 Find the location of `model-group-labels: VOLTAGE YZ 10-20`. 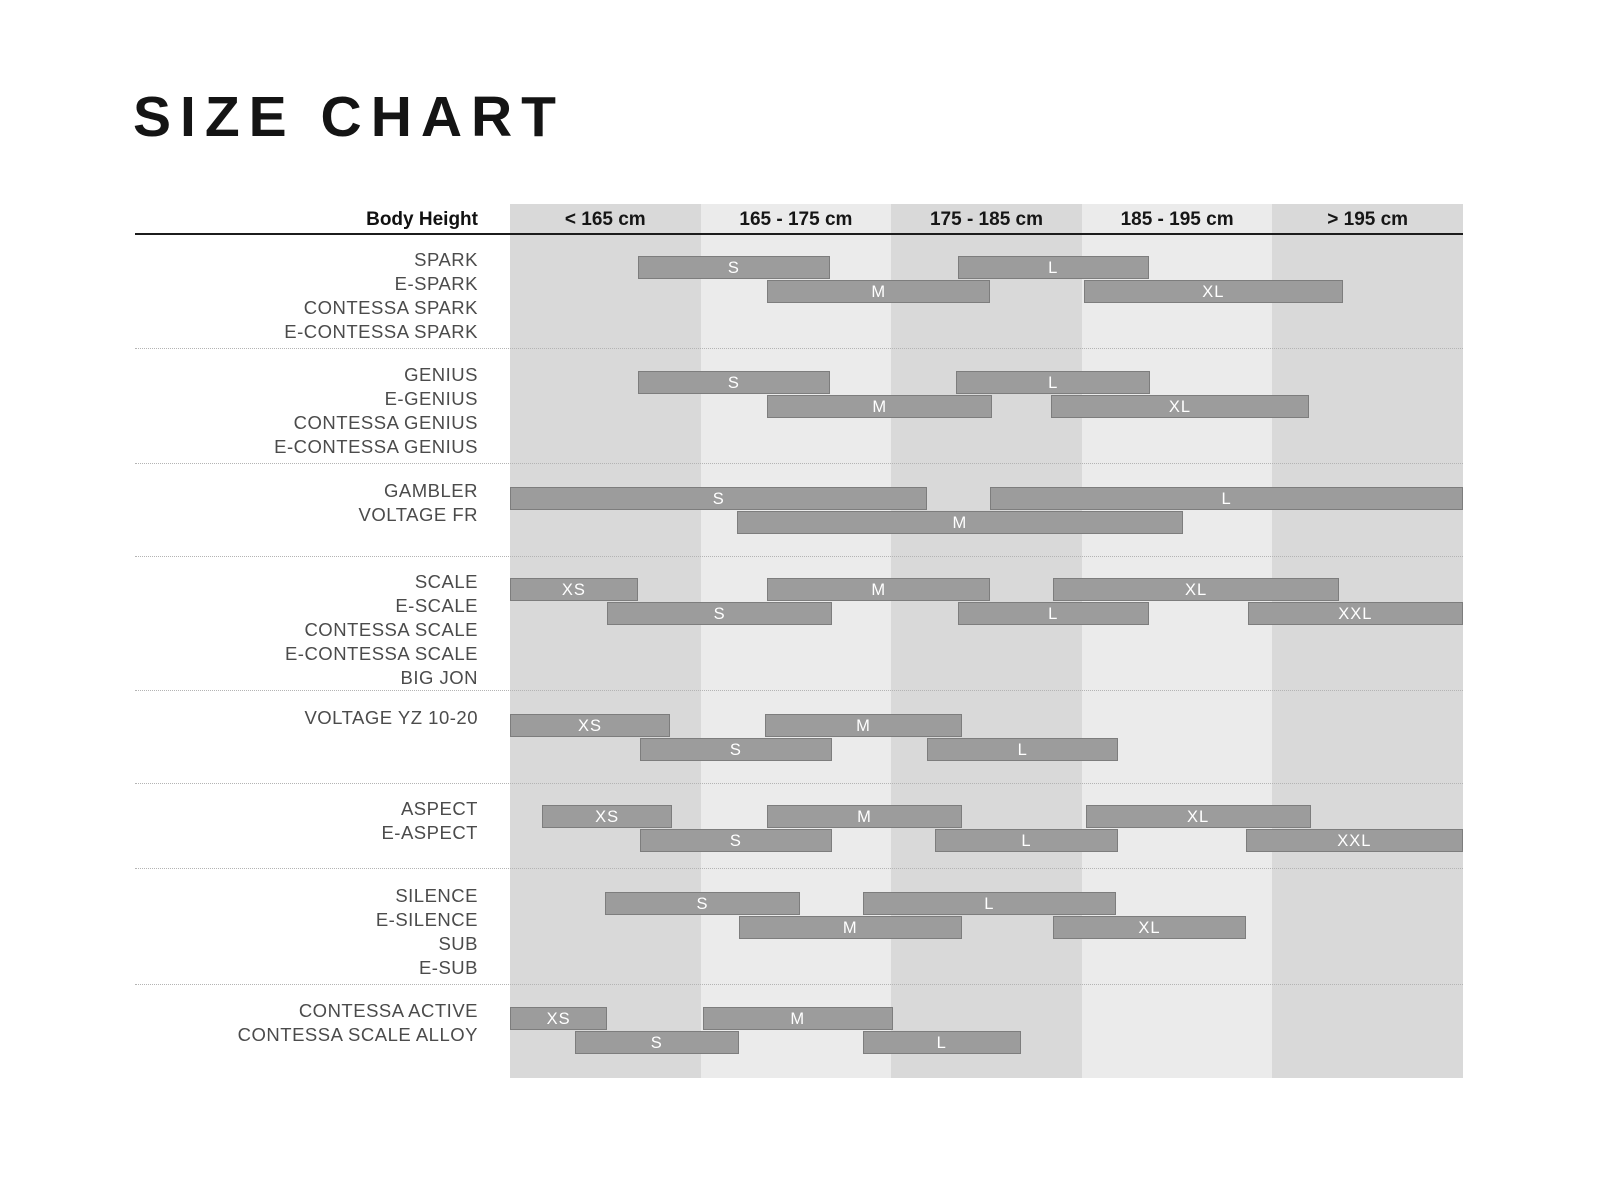

model-group-labels: VOLTAGE YZ 10-20 is located at coordinates (306, 718).